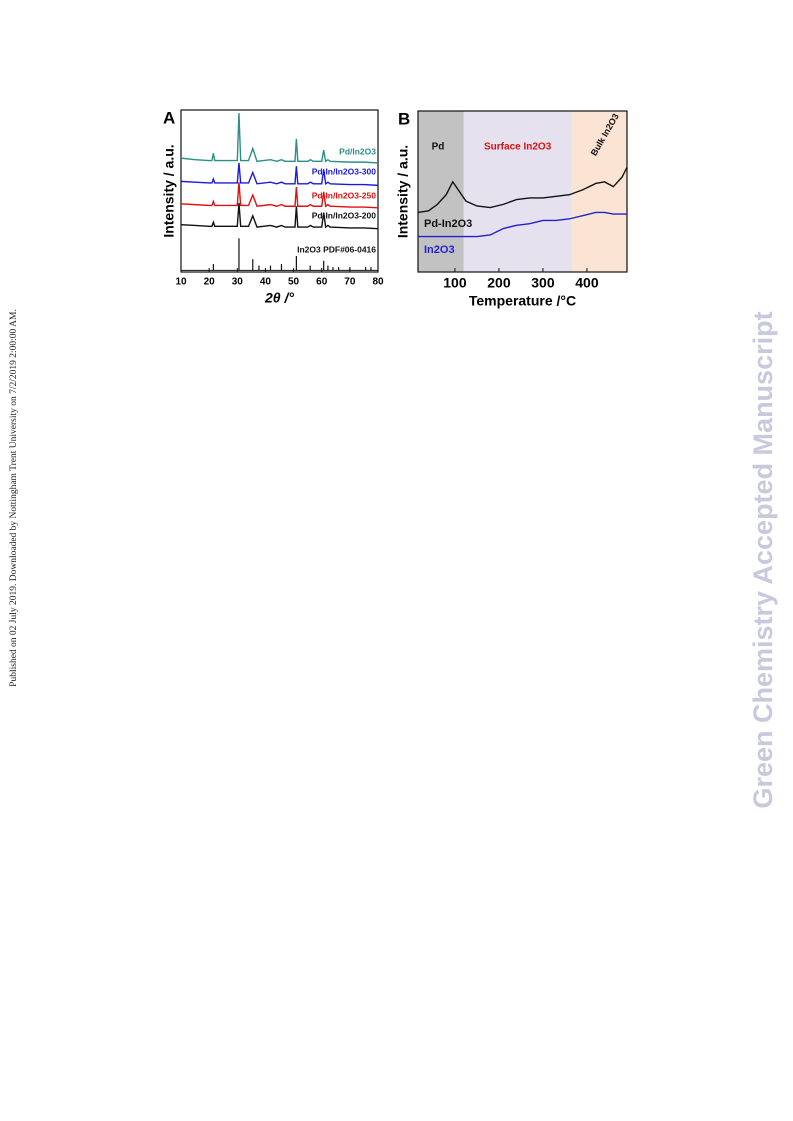  I want to click on series-label: Pd-In/In2O3-250, so click(344, 195).